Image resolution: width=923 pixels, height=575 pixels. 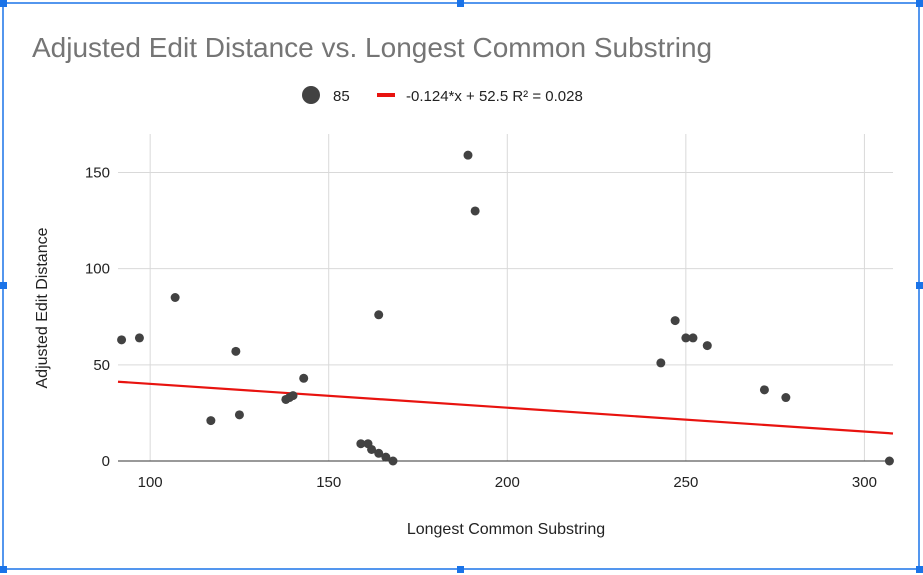 I want to click on x-tick-label: 150, so click(x=328, y=482).